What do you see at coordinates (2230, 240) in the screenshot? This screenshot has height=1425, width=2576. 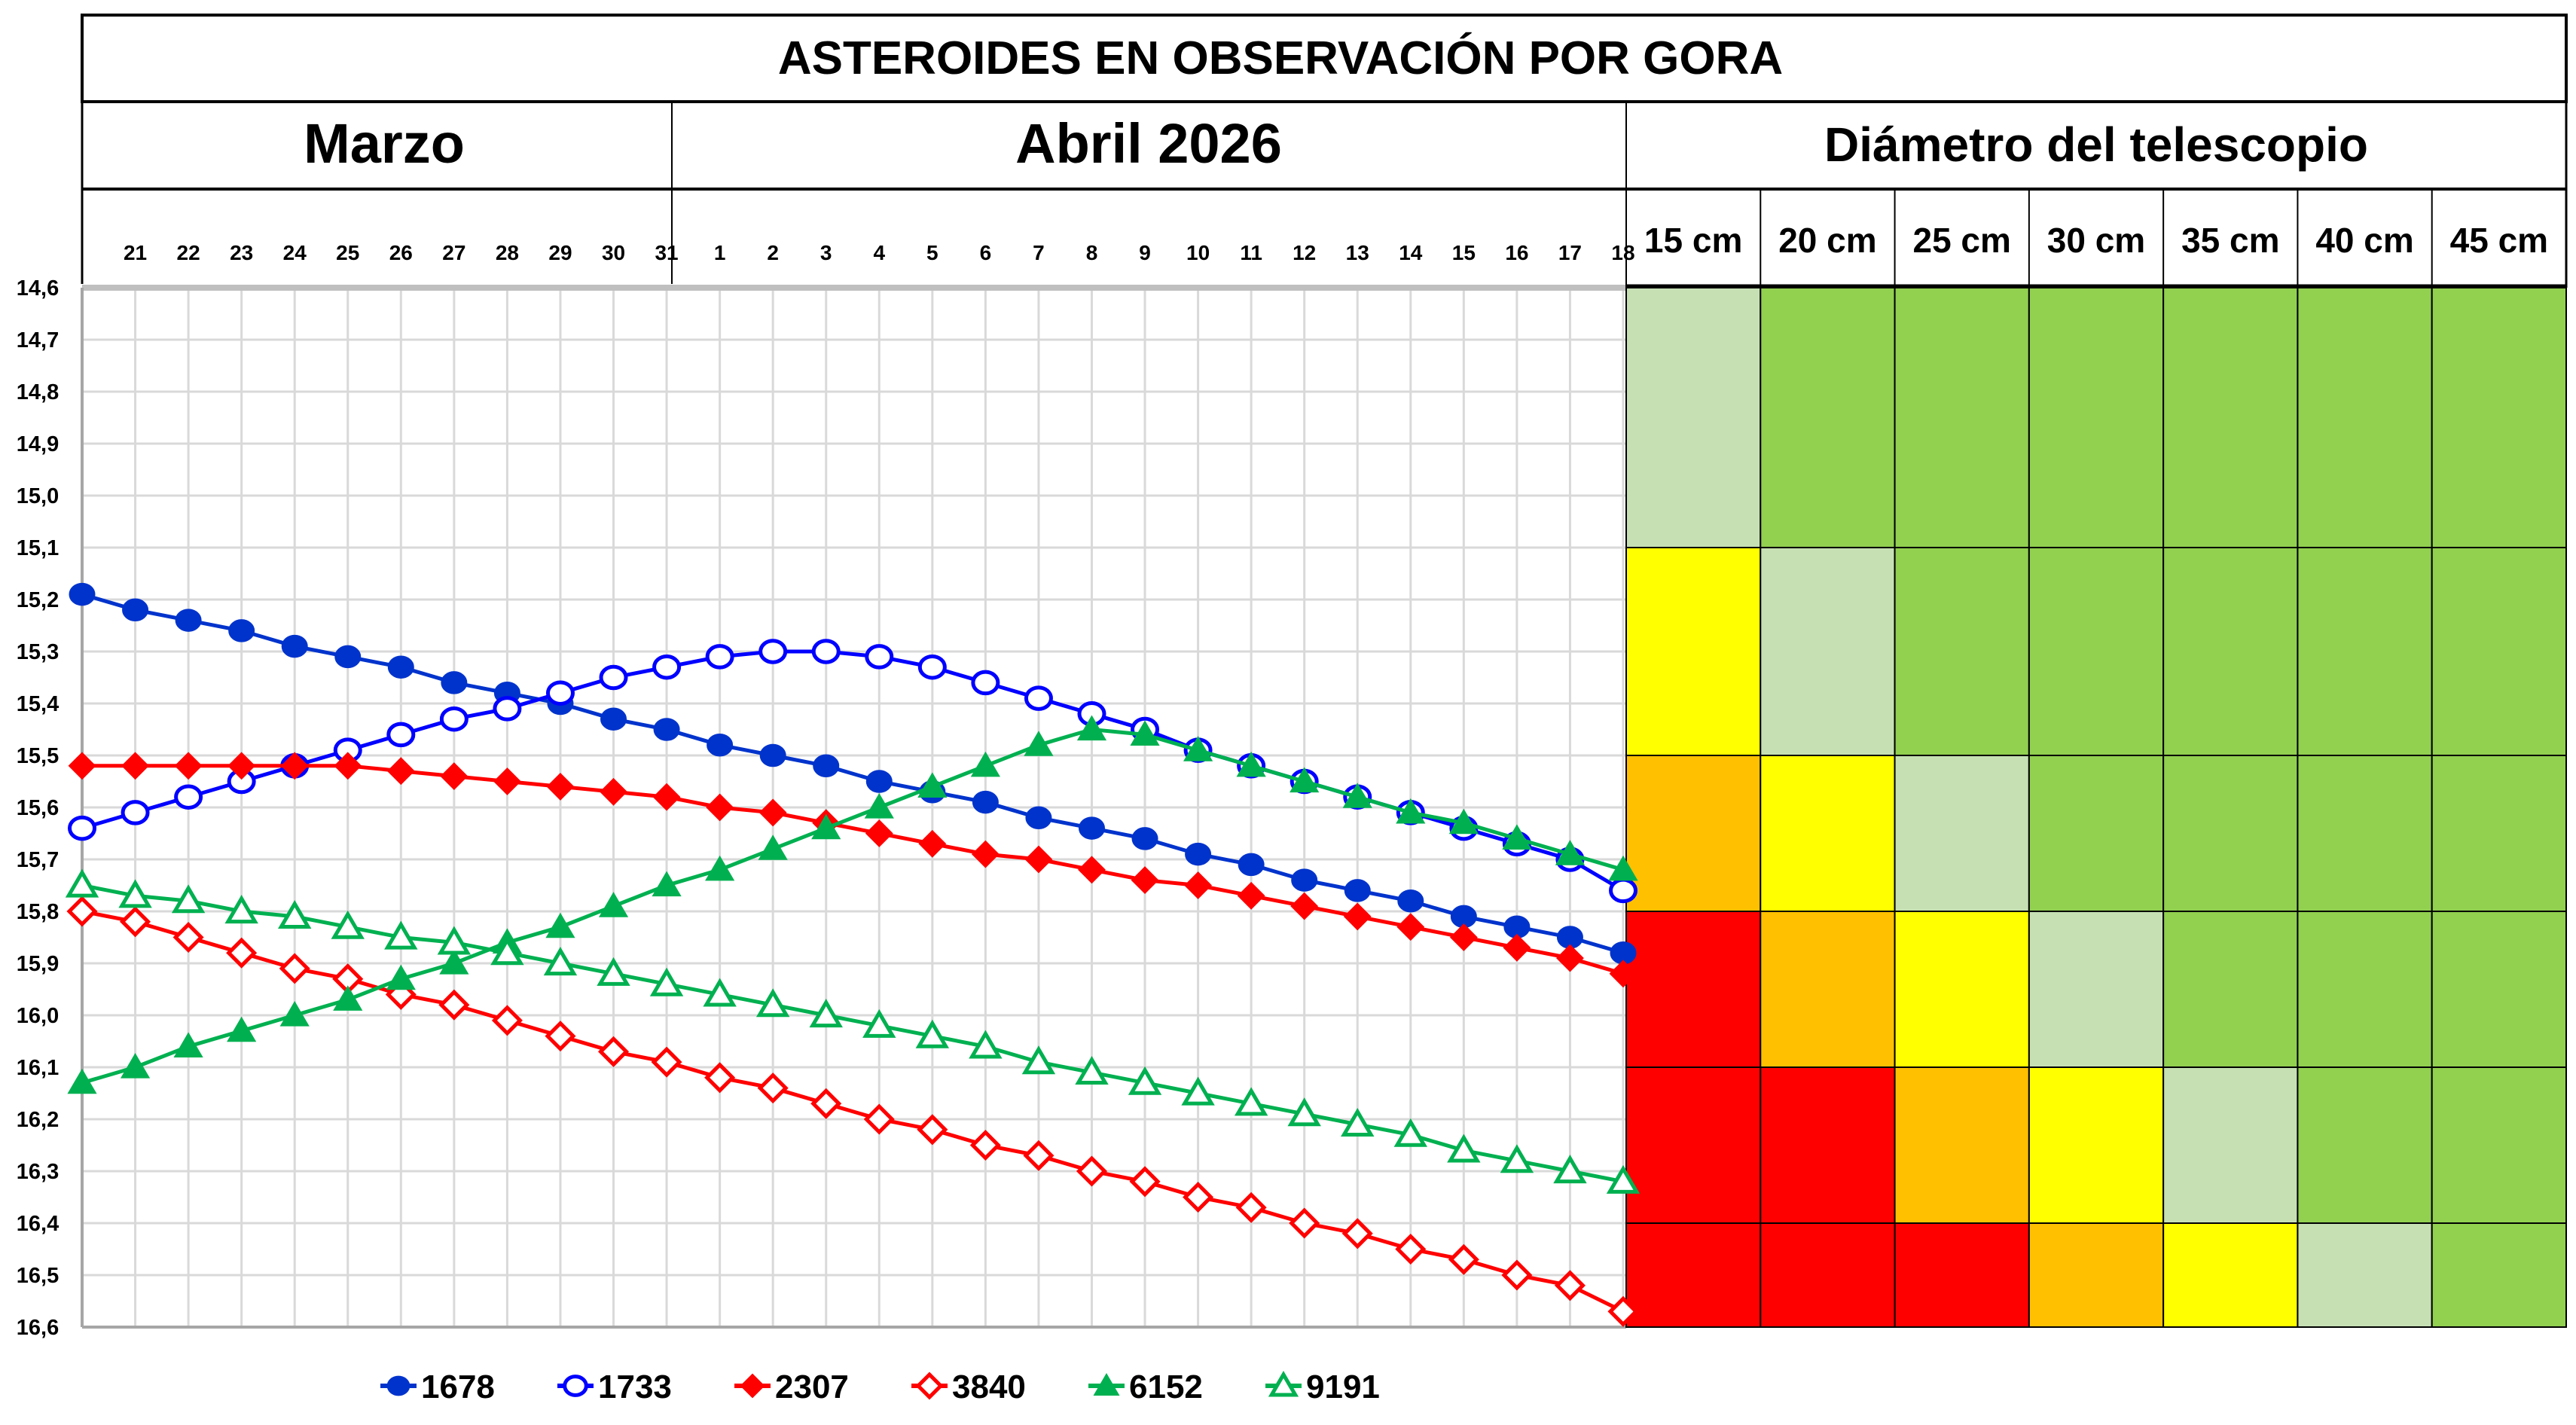 I see `telescope-column-header: 35 cm` at bounding box center [2230, 240].